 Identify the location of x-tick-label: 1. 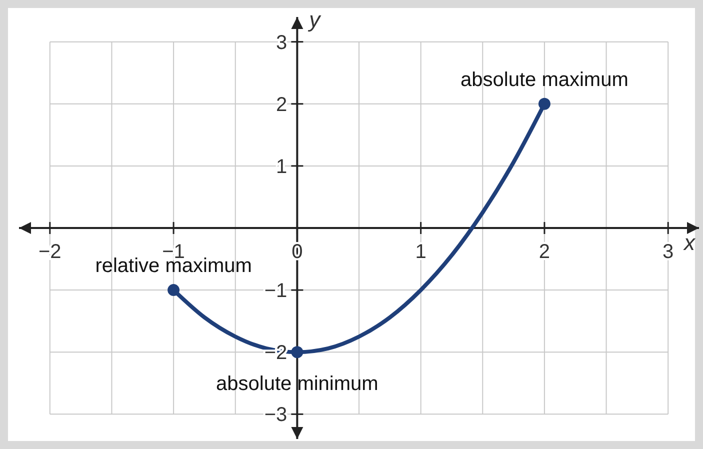
(420, 252).